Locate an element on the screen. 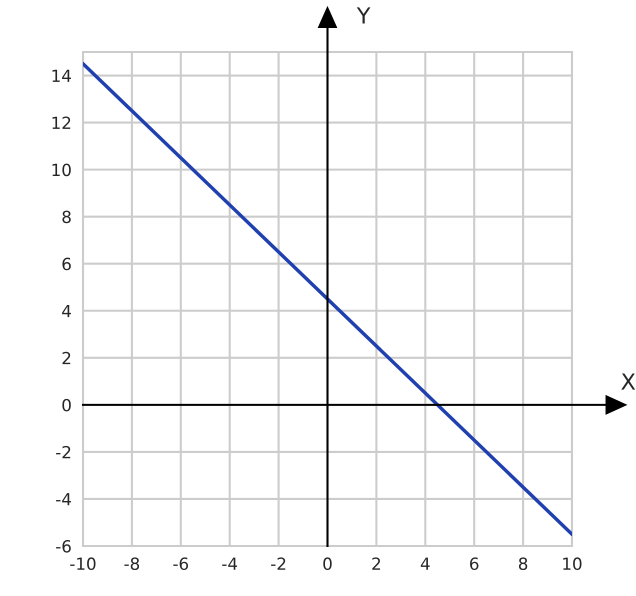  y-tick-label: 6 is located at coordinates (66, 264).